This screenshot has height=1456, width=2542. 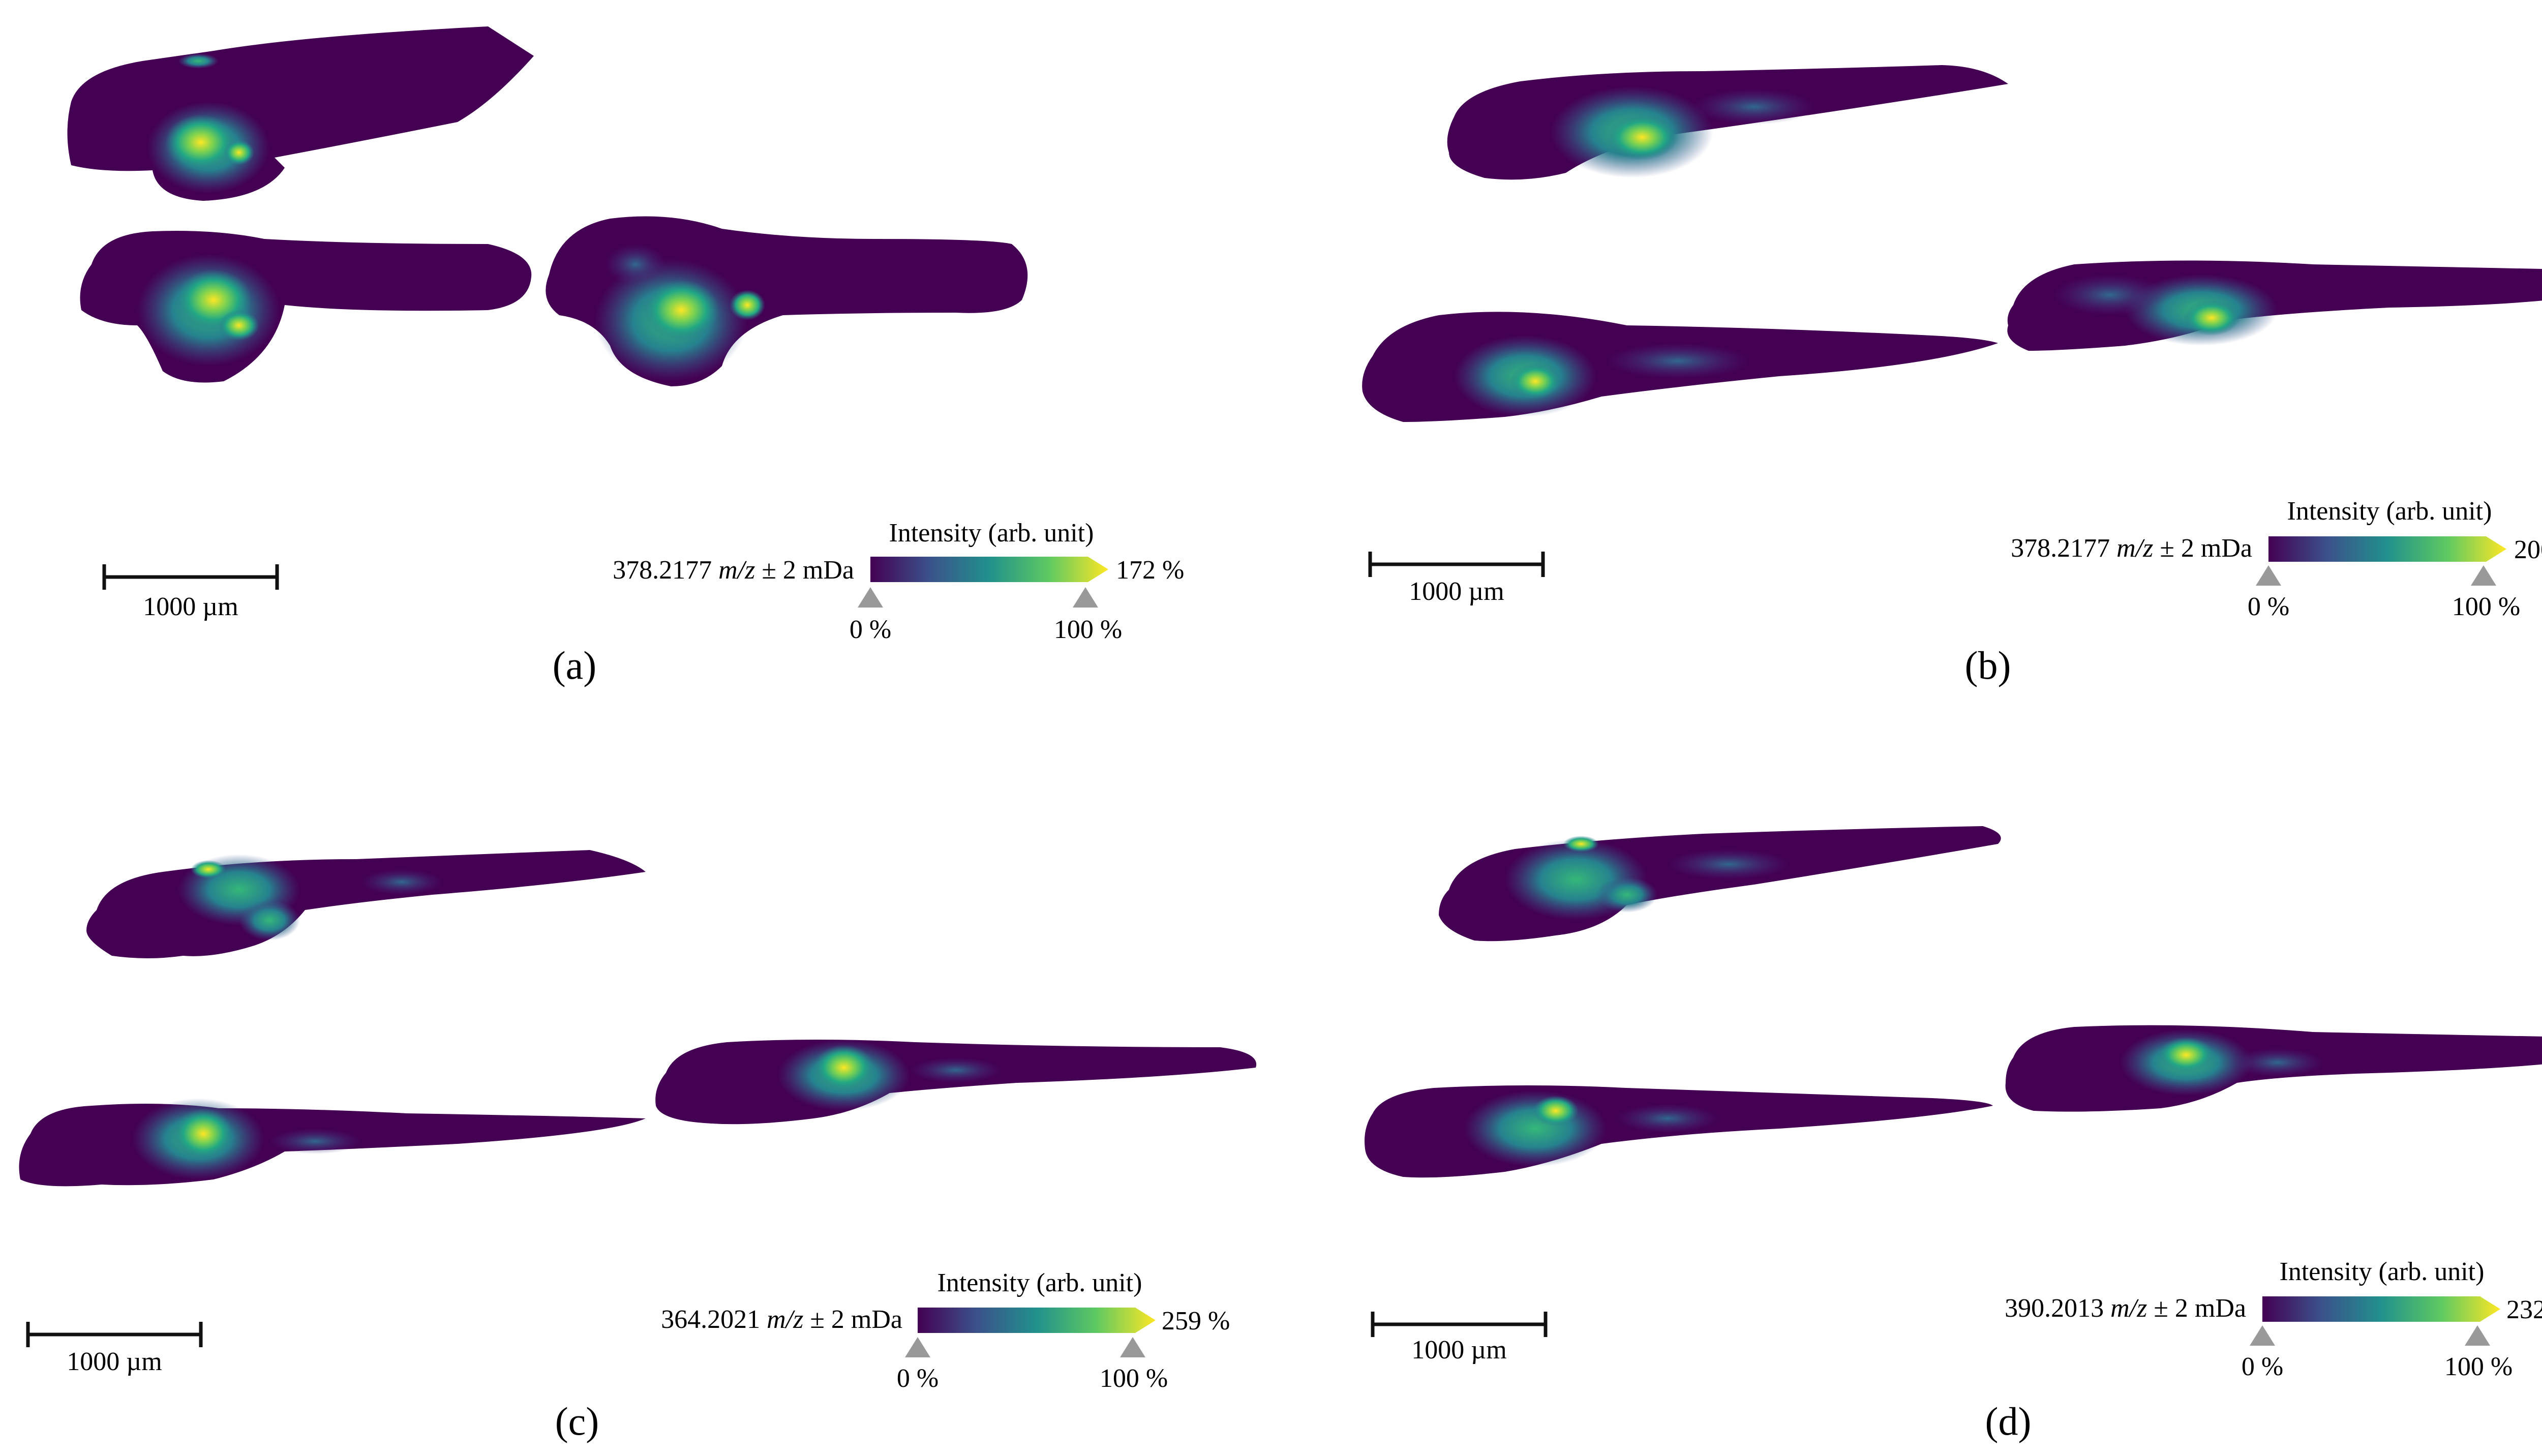 What do you see at coordinates (1988, 665) in the screenshot?
I see `panel-label: (b)` at bounding box center [1988, 665].